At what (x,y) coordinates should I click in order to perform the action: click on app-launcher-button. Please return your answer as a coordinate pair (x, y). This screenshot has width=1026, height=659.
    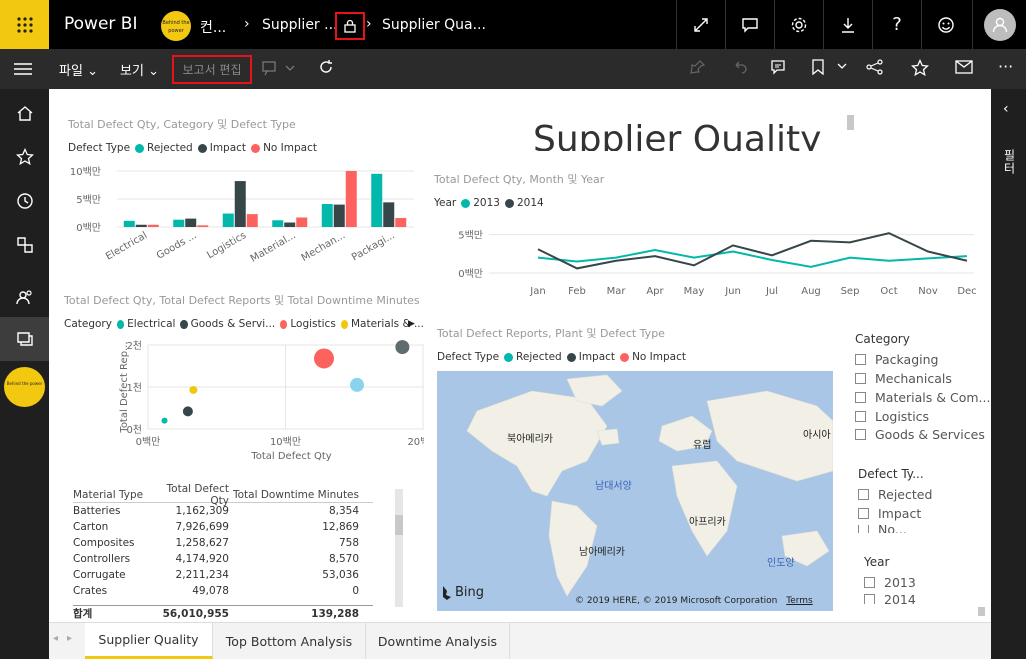
    Looking at the image, I should click on (24, 24).